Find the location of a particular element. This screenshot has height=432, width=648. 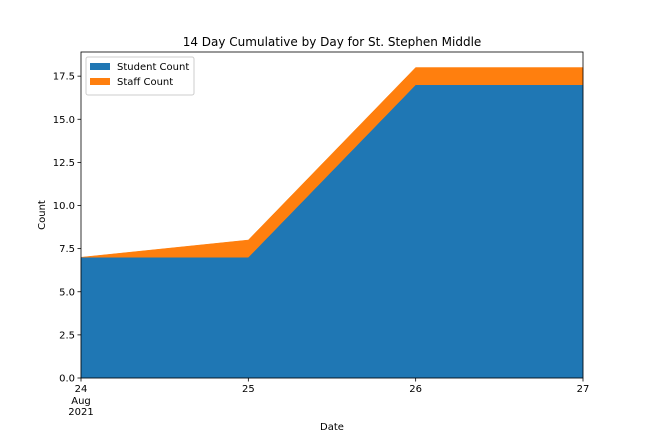

legend-box is located at coordinates (140, 76).